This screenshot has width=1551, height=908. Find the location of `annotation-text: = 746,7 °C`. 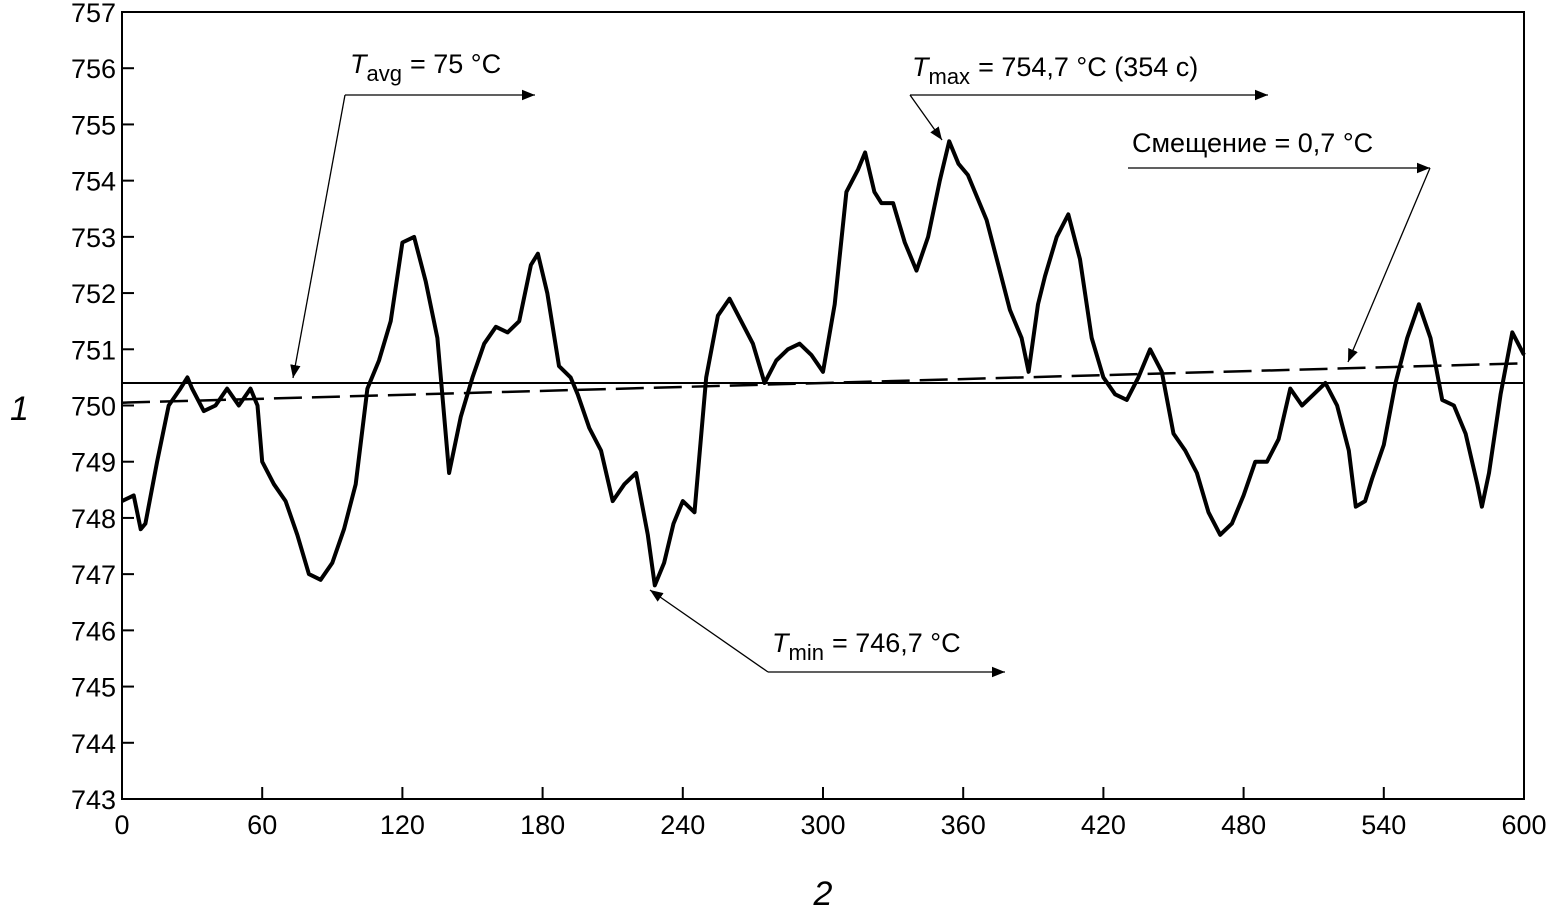

annotation-text: = 746,7 °C is located at coordinates (896, 643).